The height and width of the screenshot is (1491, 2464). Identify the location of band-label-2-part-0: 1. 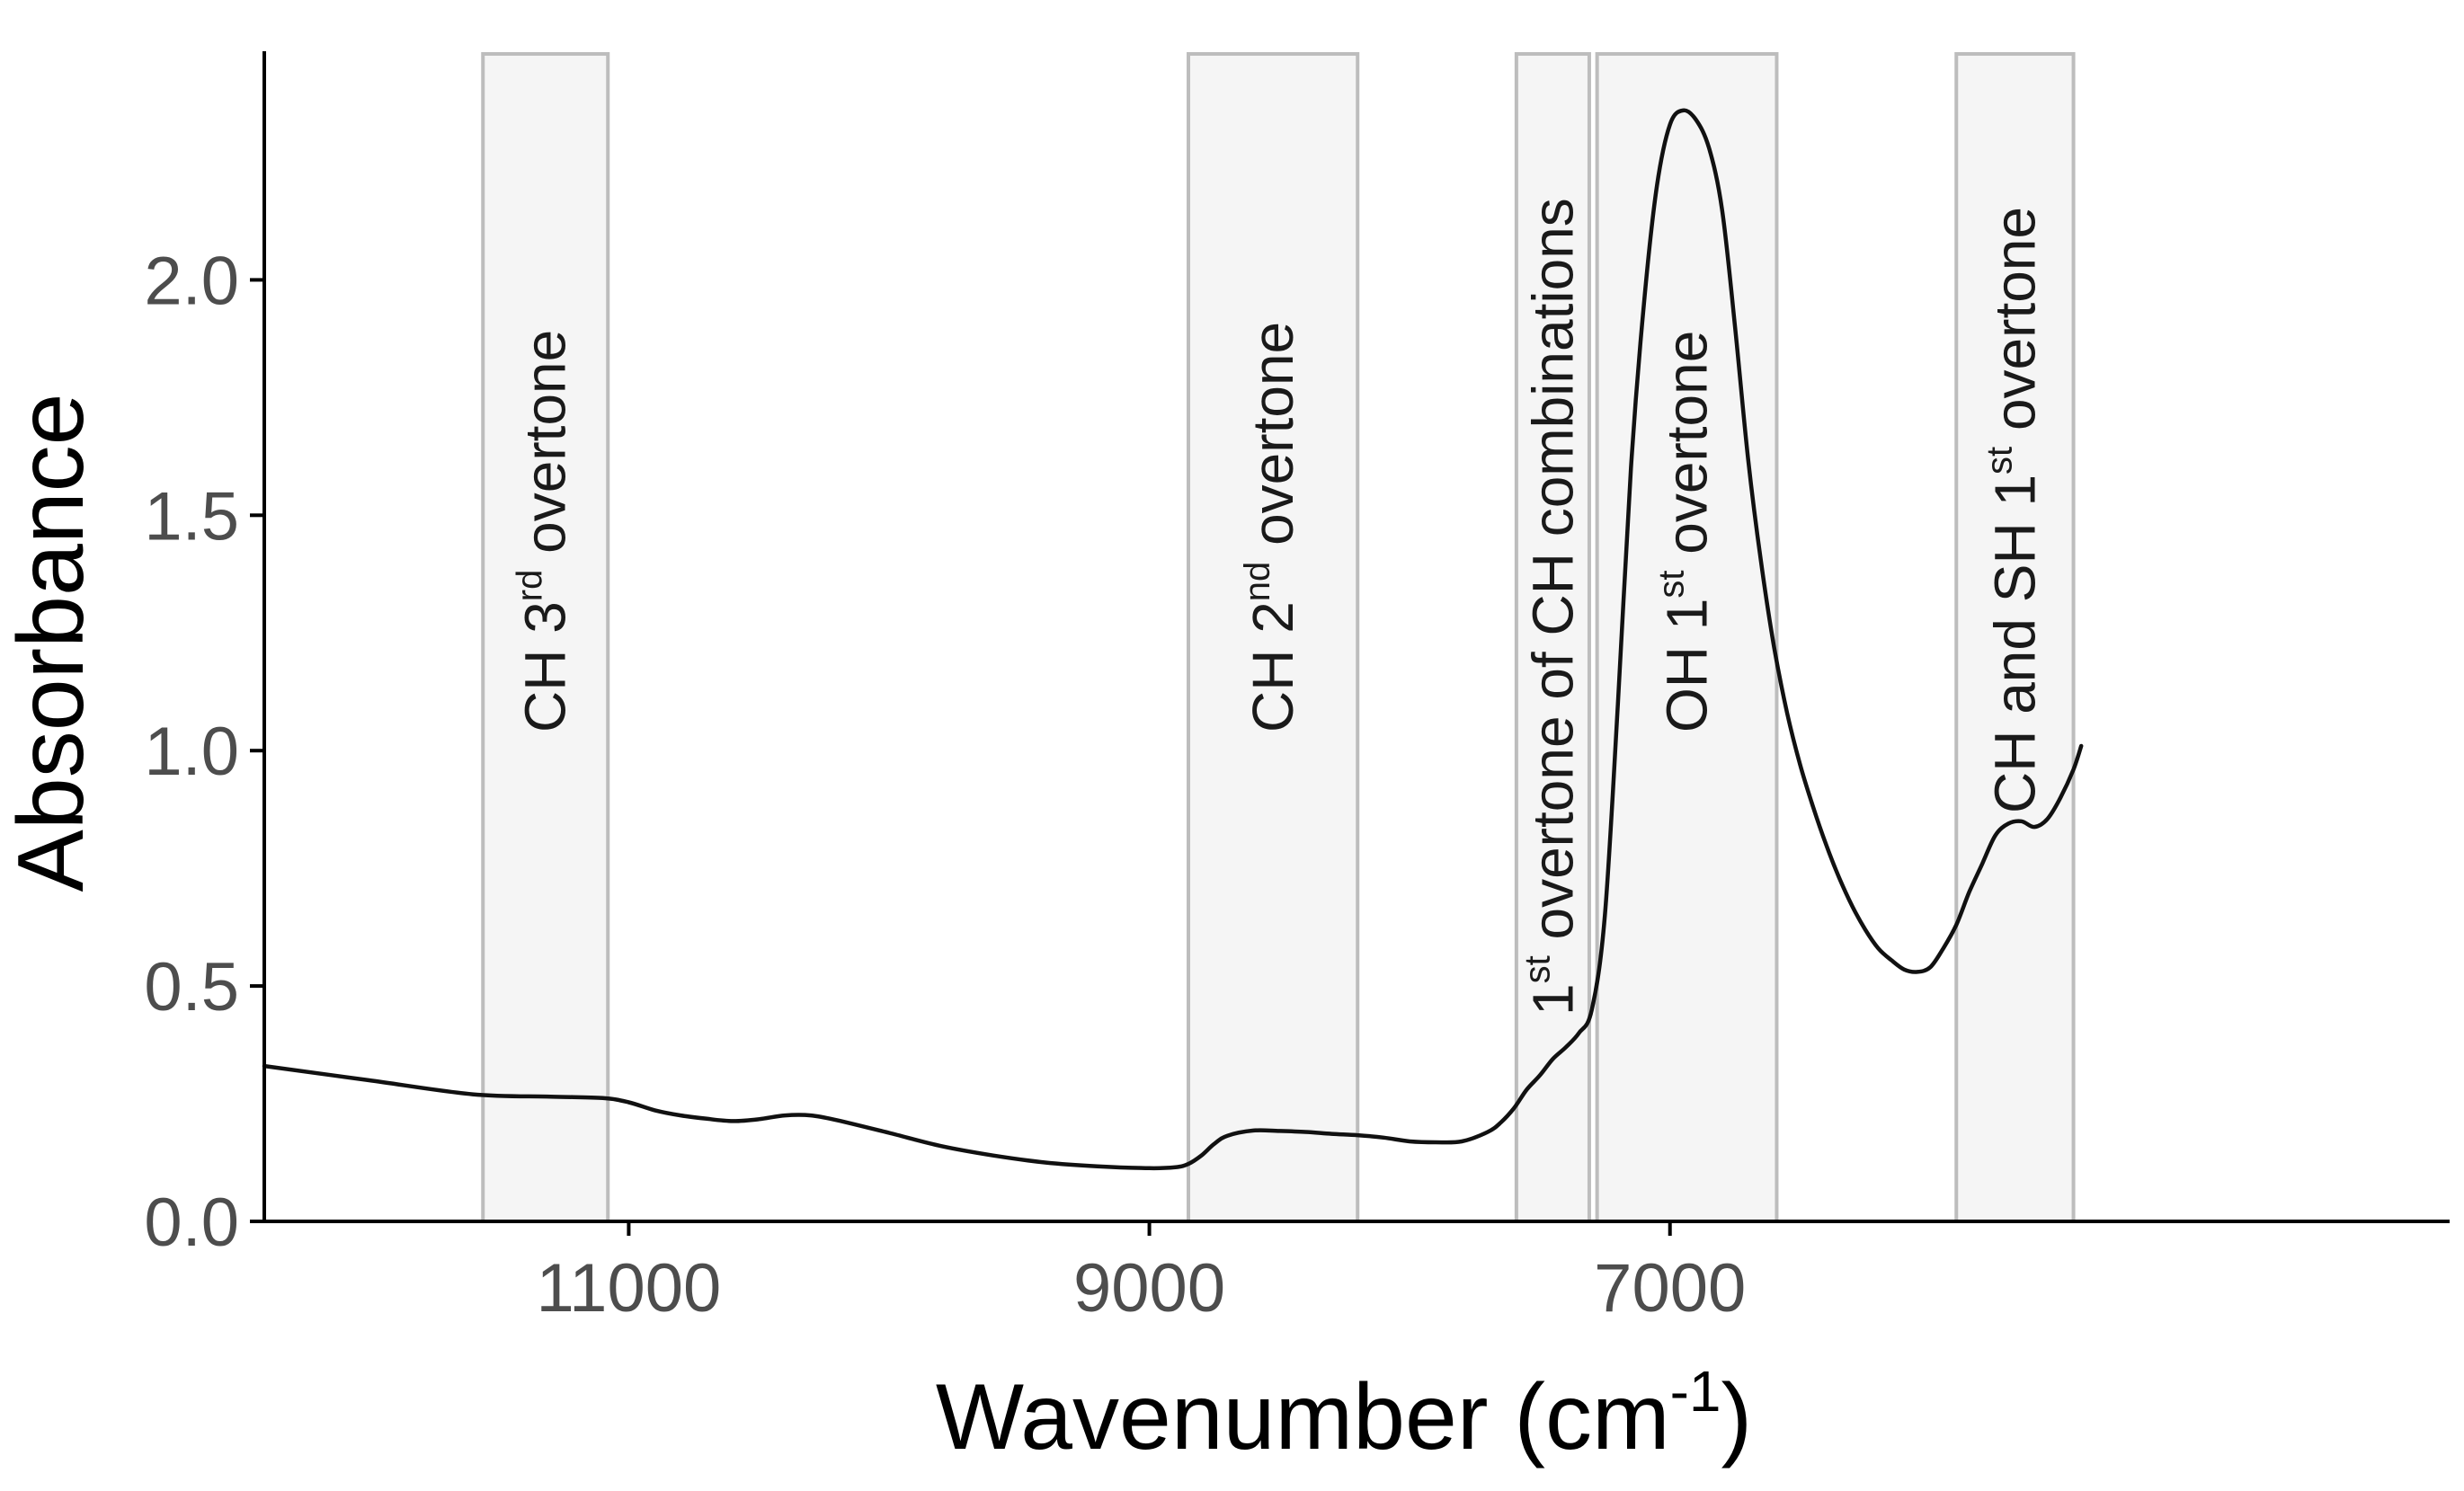
(1552, 1000).